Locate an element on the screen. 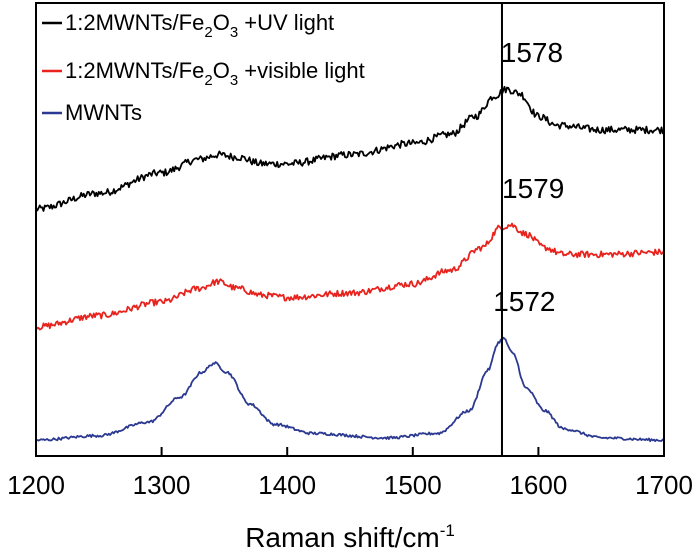  x-axis-title-text: Raman shift/cm is located at coordinates (342, 537).